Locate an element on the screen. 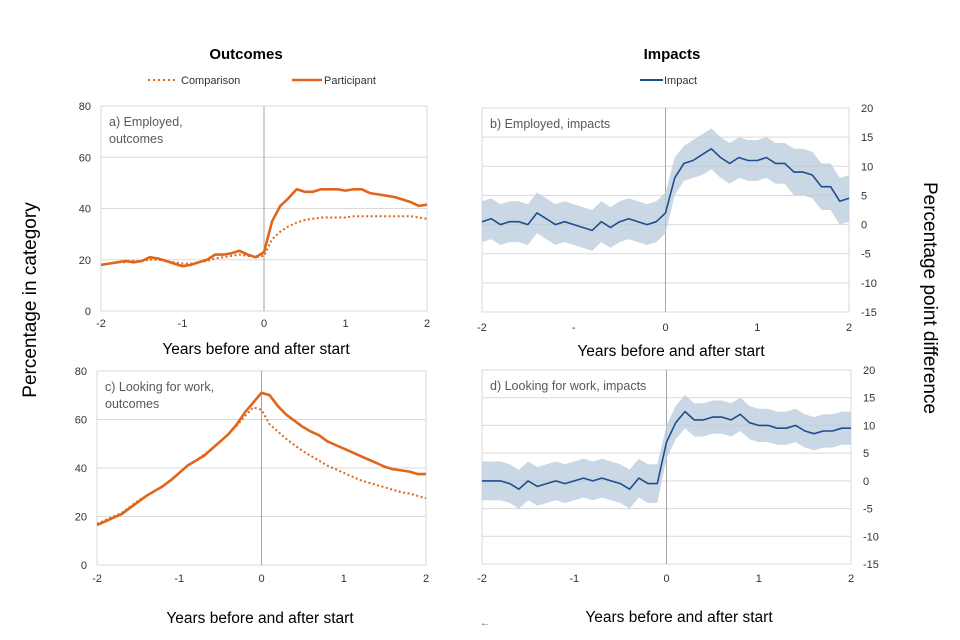  panel-title: a) Employed, is located at coordinates (146, 122).